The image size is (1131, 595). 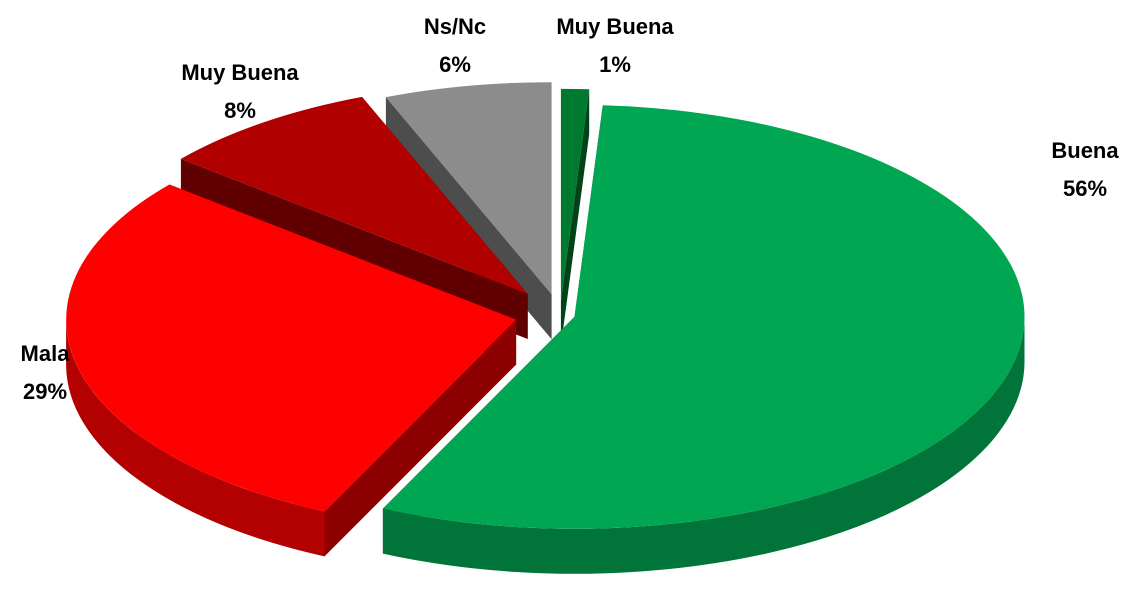 What do you see at coordinates (1085, 150) in the screenshot?
I see `slice-label: Buena` at bounding box center [1085, 150].